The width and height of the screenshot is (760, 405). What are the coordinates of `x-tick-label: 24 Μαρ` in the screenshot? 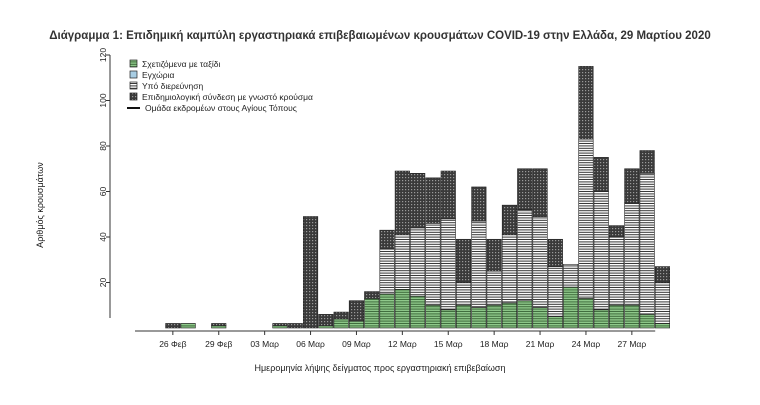 It's located at (586, 344).